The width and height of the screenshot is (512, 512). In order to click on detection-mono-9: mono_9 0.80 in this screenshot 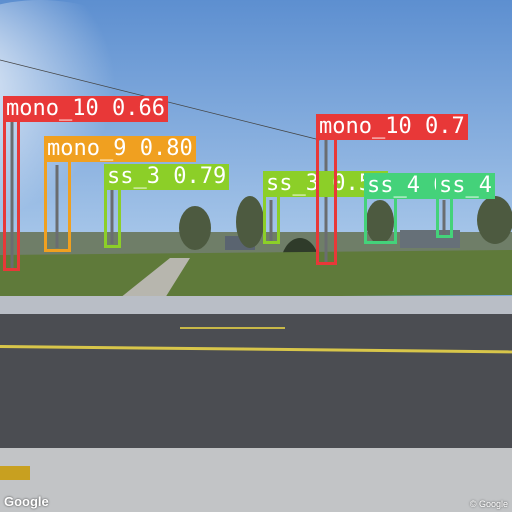, I will do `click(120, 194)`.